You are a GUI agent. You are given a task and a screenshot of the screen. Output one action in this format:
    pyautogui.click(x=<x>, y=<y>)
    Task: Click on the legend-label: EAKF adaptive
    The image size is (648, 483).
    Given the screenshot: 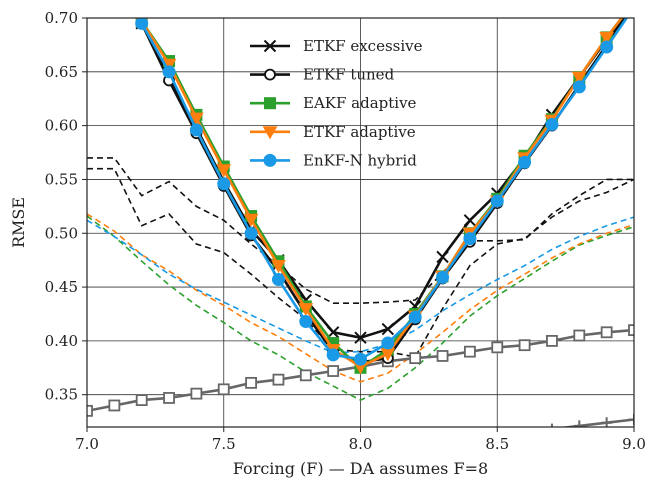 What is the action you would take?
    pyautogui.click(x=360, y=103)
    